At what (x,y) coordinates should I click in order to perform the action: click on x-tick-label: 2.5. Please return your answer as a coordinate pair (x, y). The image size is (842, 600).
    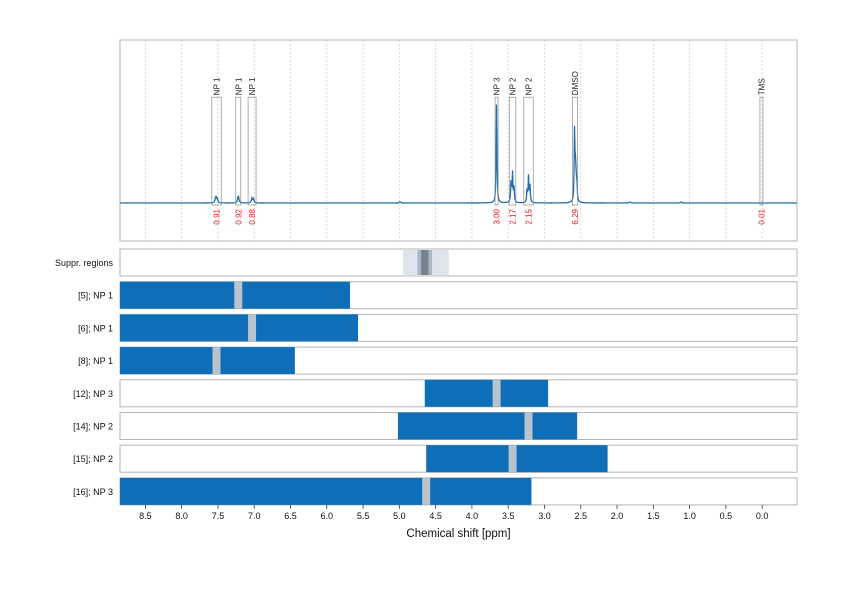
    Looking at the image, I should click on (581, 516).